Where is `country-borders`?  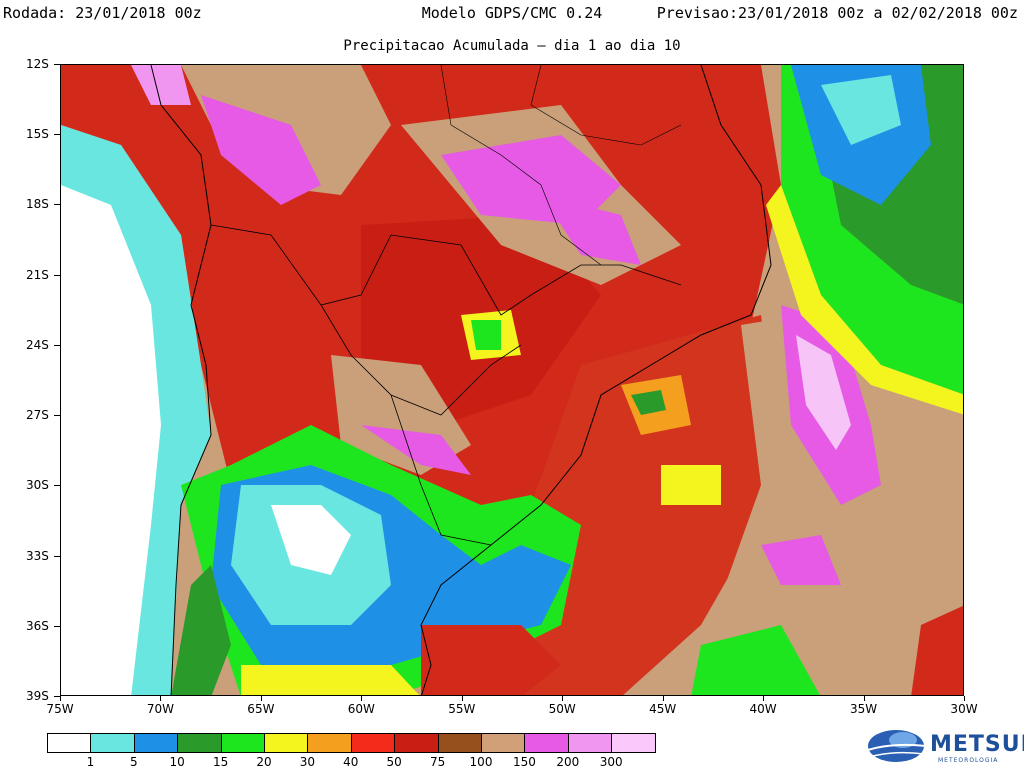
country-borders is located at coordinates (446, 270).